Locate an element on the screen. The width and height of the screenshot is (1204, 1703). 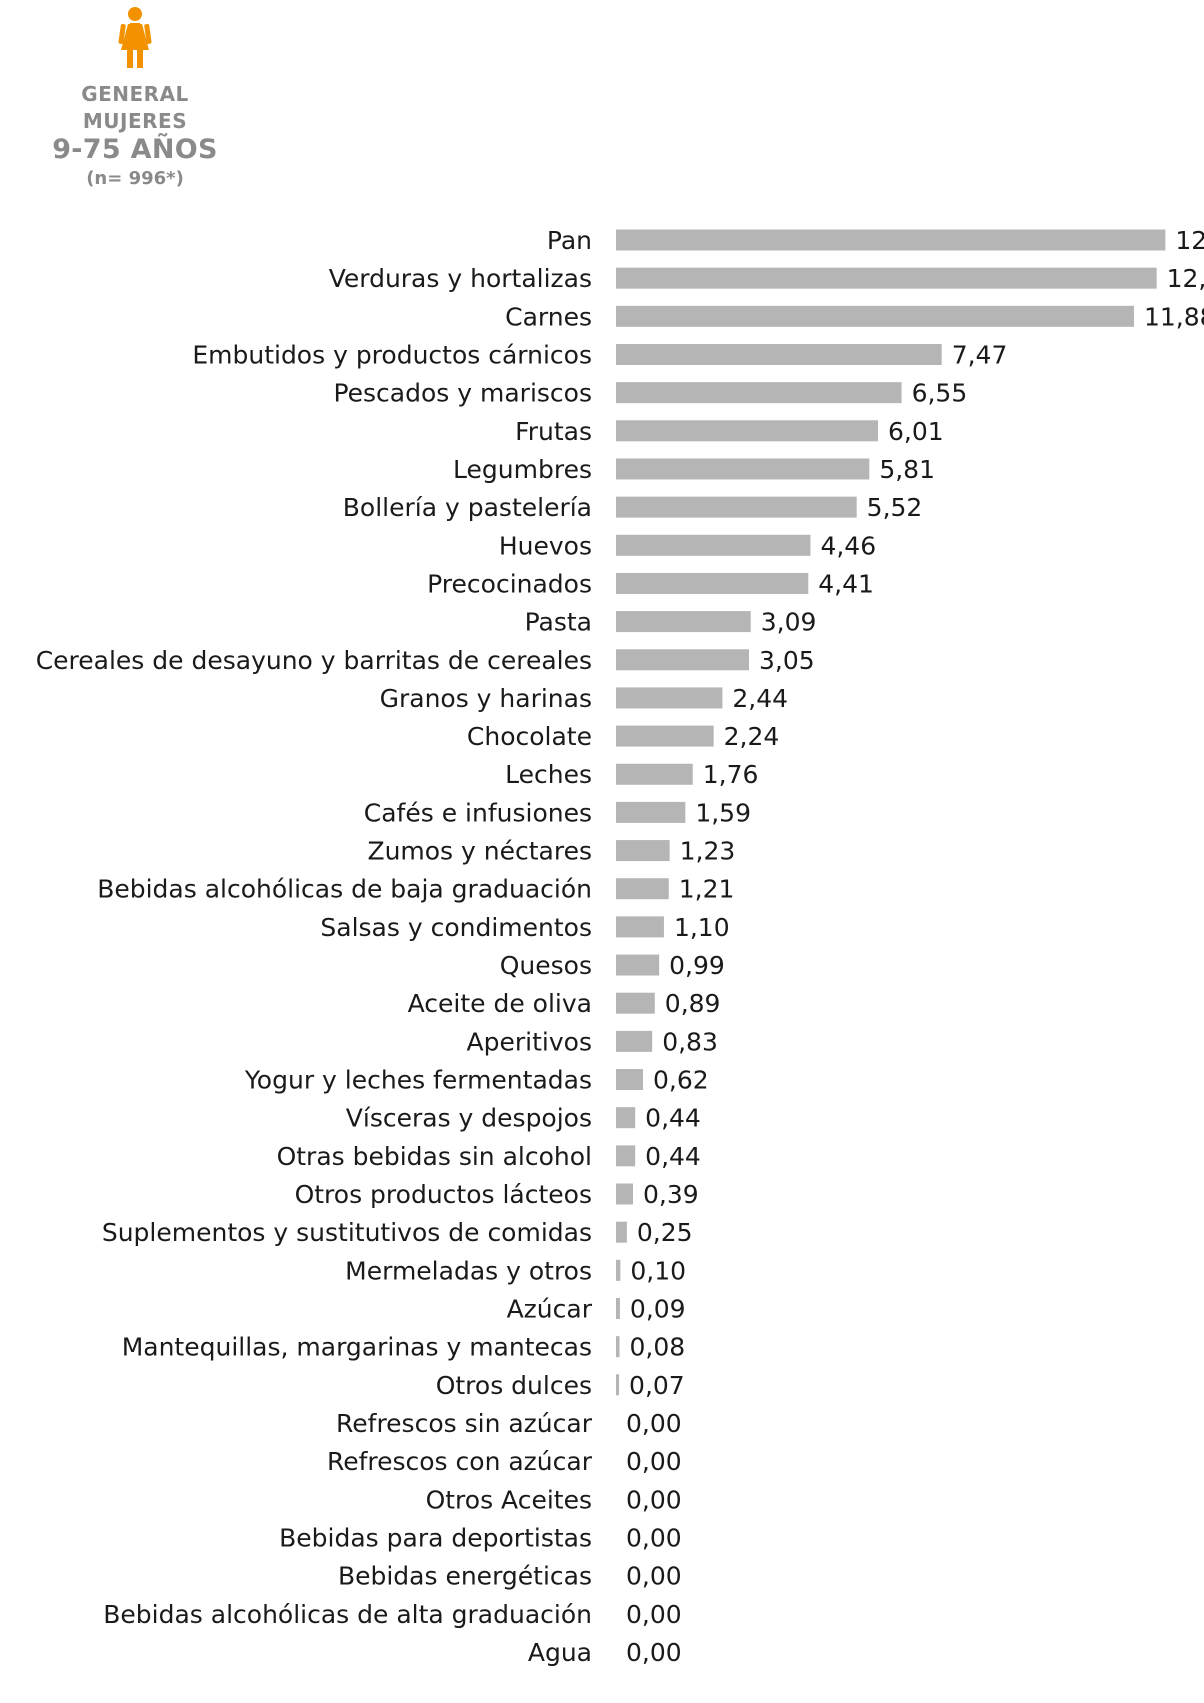
category-label: Verduras y hortalizas is located at coordinates (460, 278).